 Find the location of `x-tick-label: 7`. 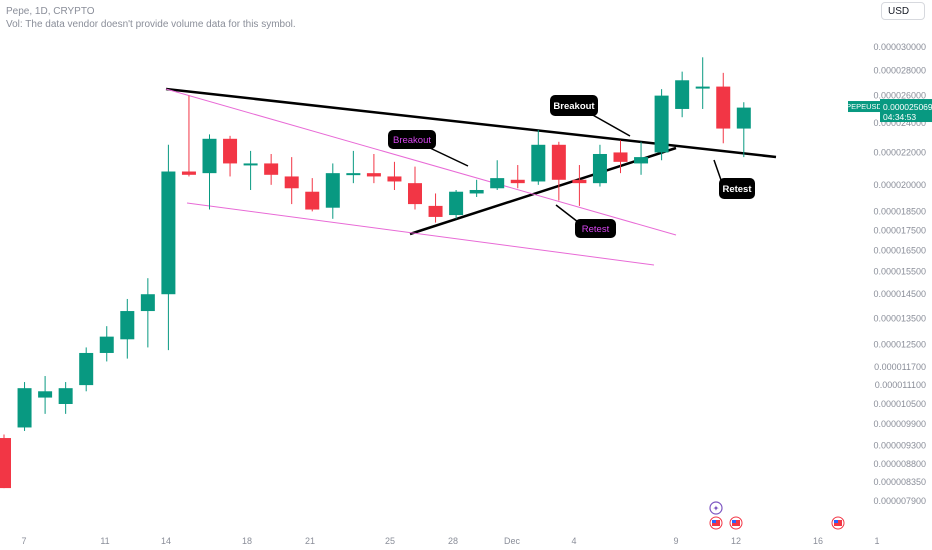

x-tick-label: 7 is located at coordinates (23, 541).